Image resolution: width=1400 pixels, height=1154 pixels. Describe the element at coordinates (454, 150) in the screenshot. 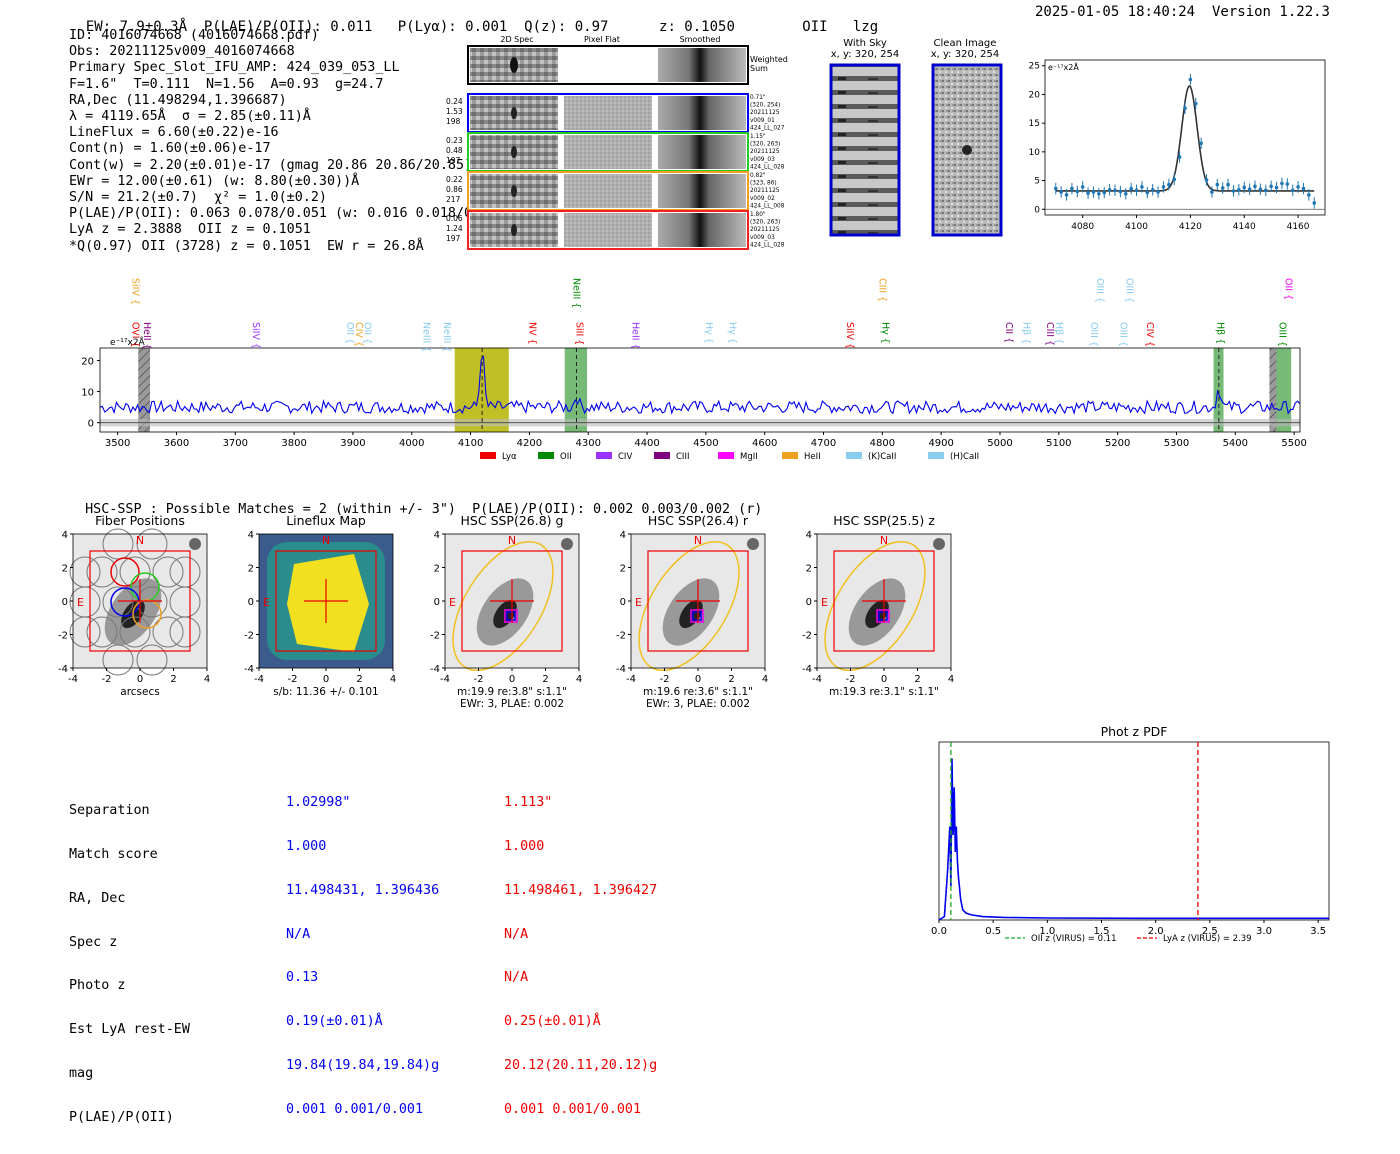

I see `stamp-row-stat: 0.48` at that location.